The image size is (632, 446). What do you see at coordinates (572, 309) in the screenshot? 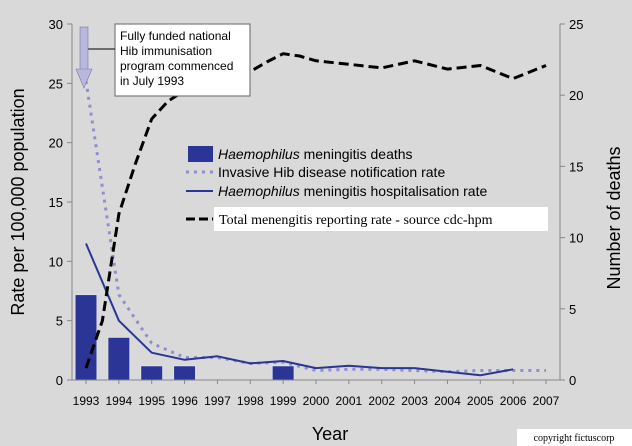
I see `right-tick-label: 5` at bounding box center [572, 309].